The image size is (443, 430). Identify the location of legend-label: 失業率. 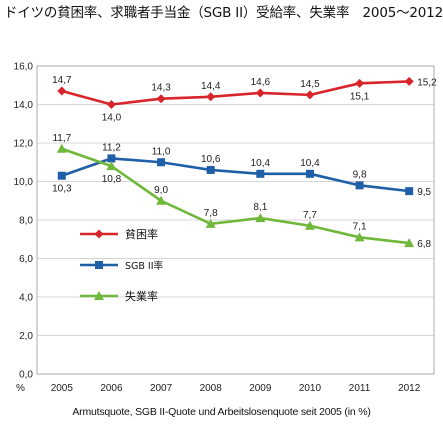
(141, 296).